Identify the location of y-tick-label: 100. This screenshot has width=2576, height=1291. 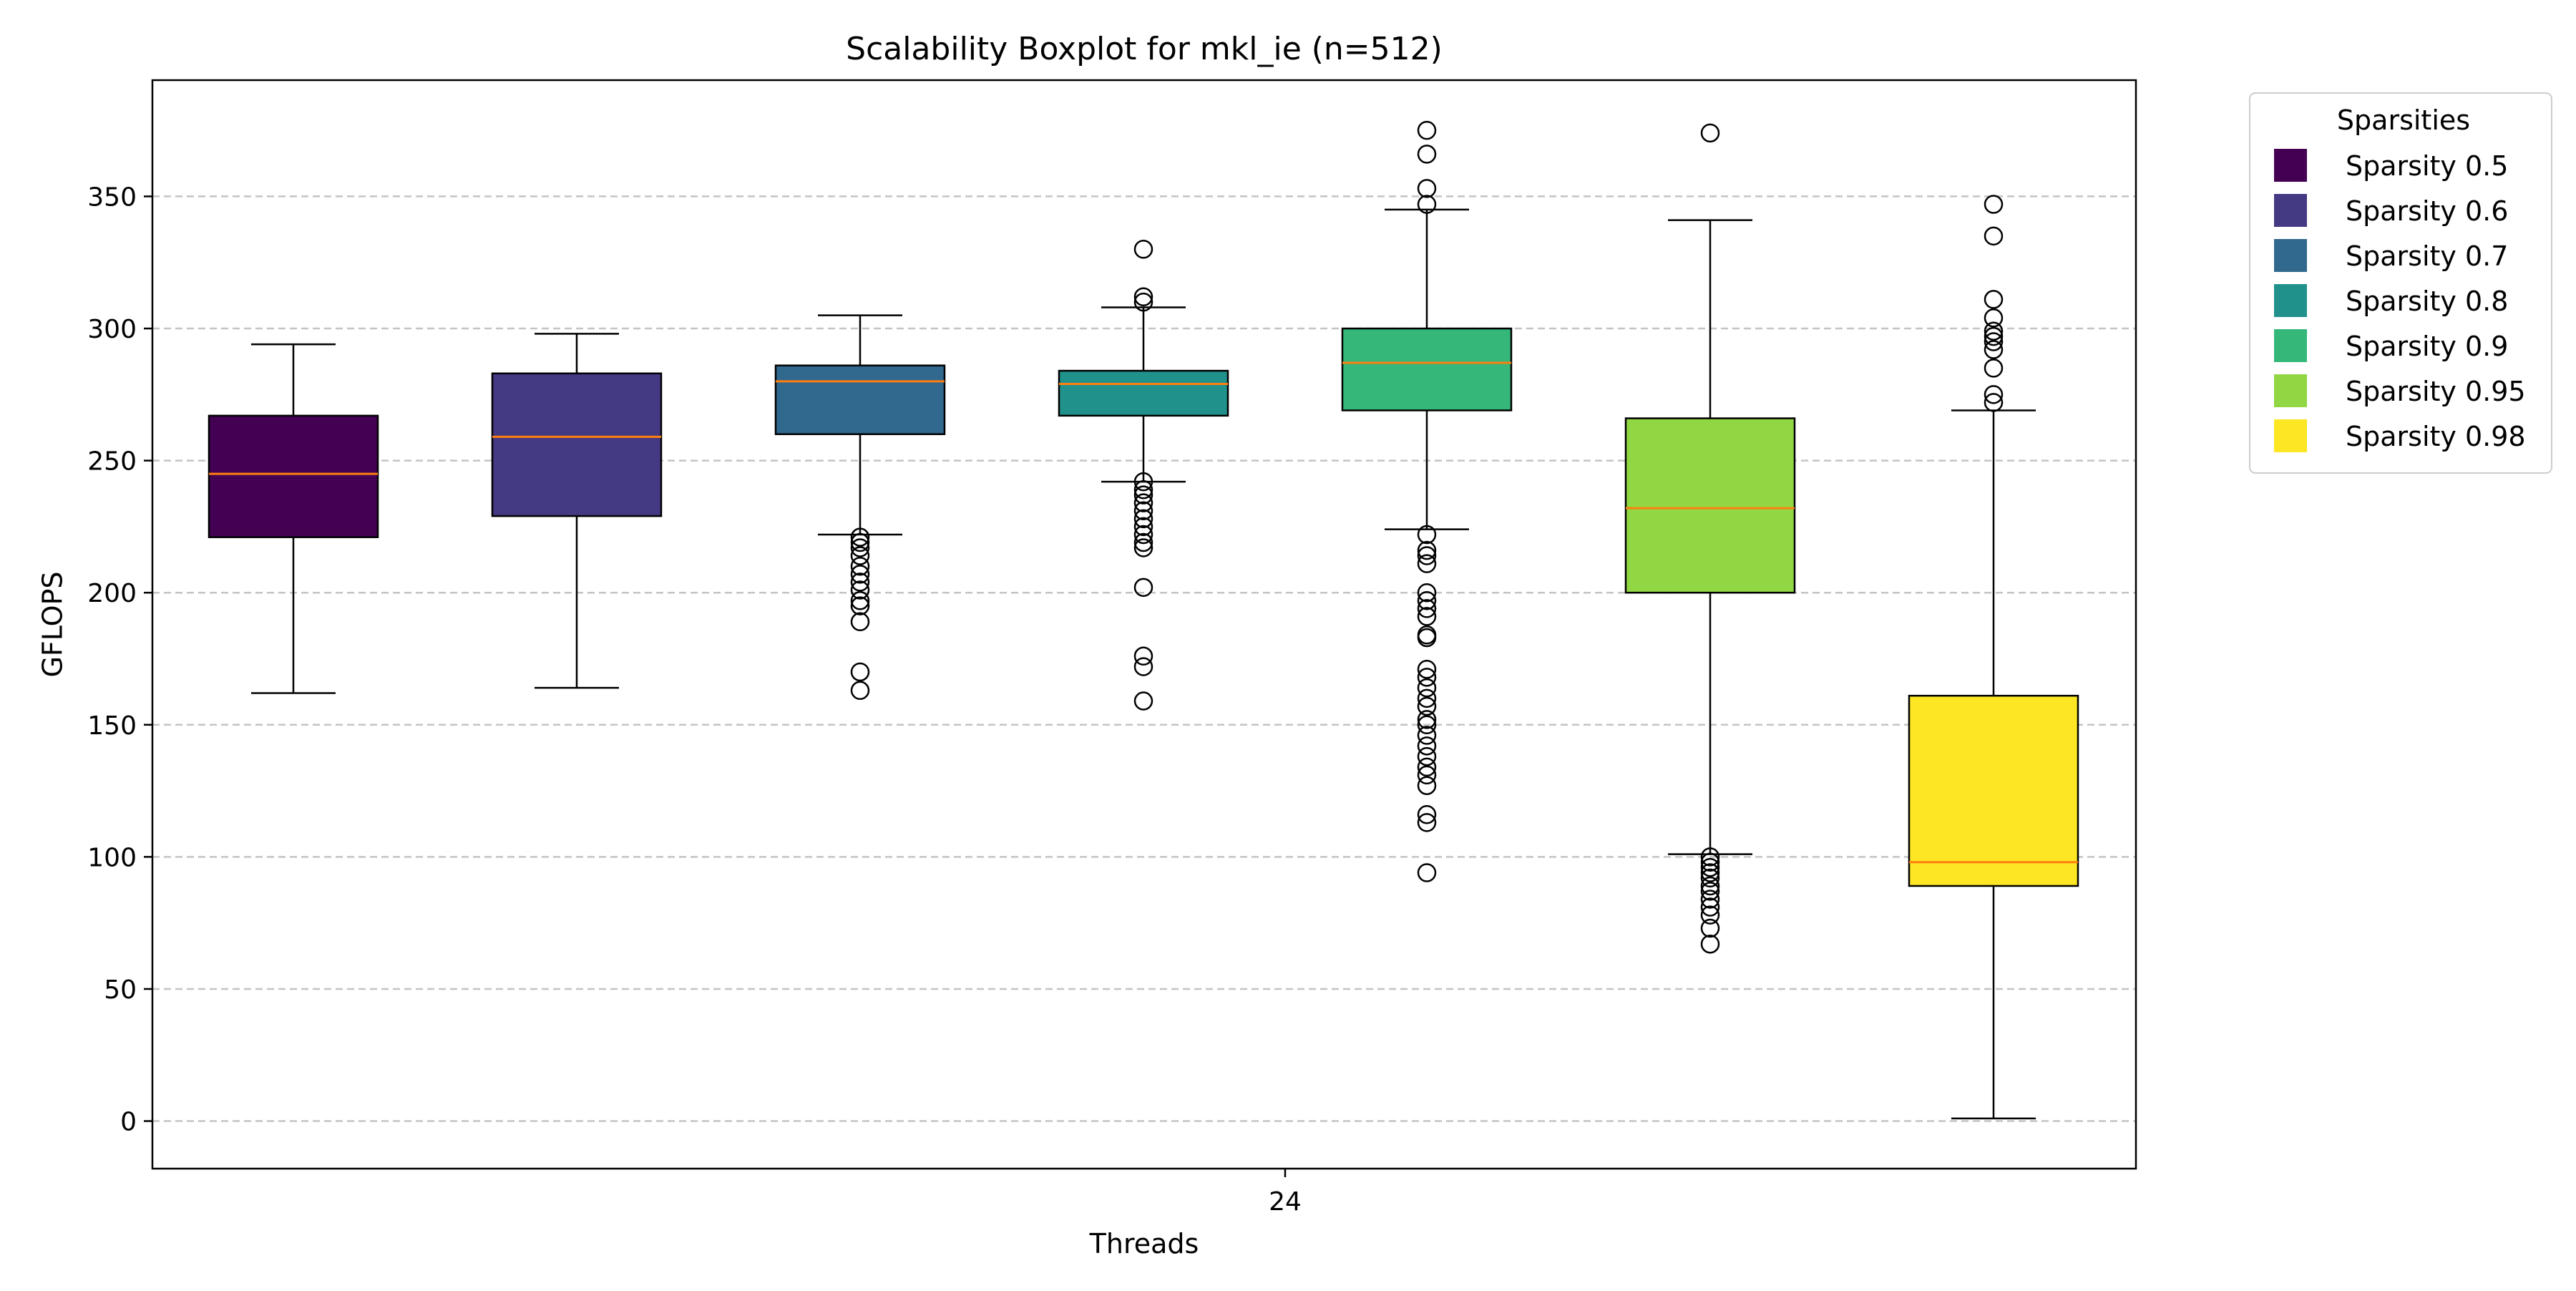
(112, 857).